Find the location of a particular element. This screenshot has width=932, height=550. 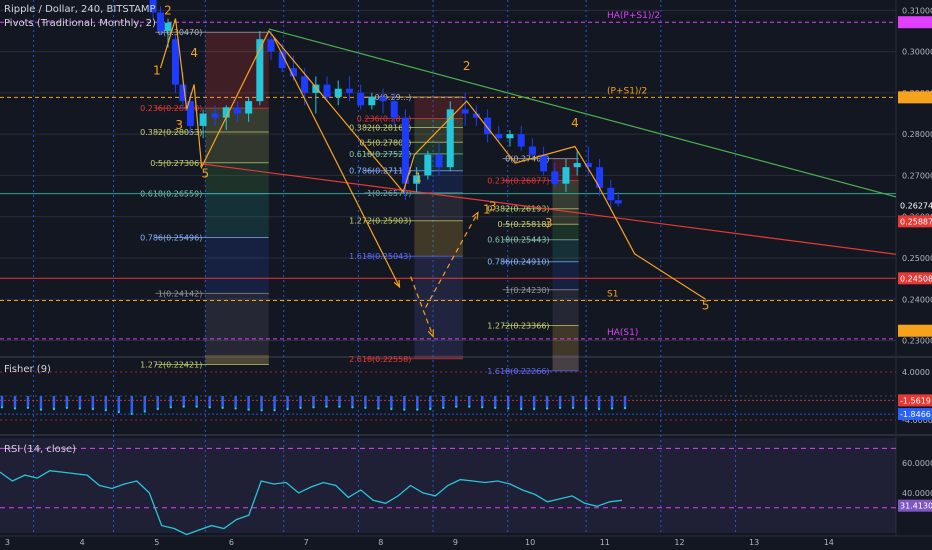

time-tick-label: 4 is located at coordinates (82, 542).